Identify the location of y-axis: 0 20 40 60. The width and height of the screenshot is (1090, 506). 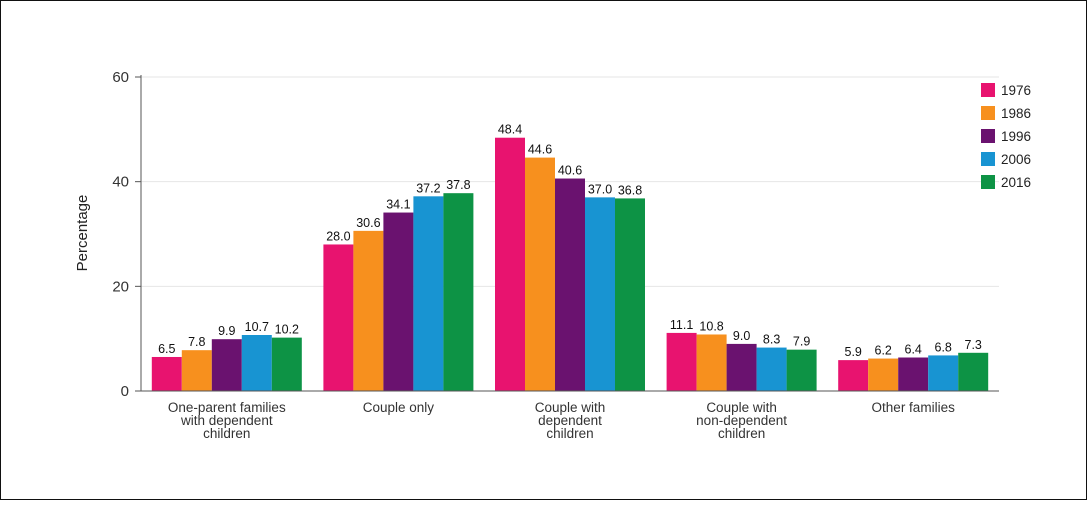
(127, 234).